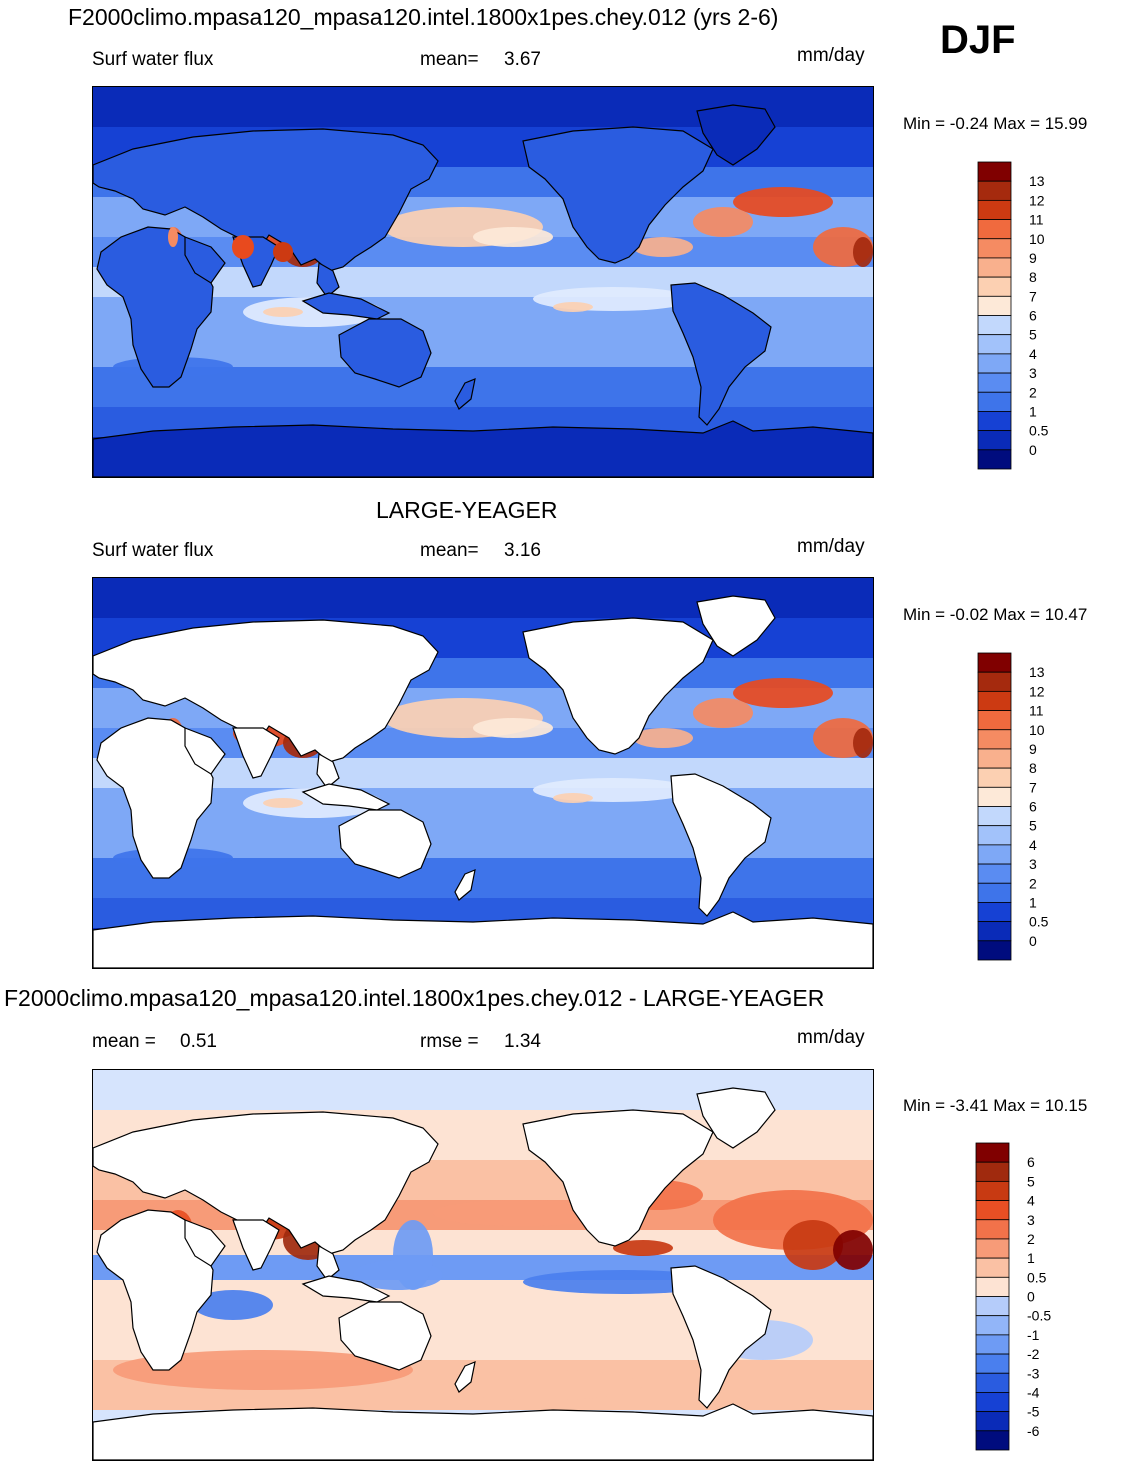 The width and height of the screenshot is (1127, 1466). Describe the element at coordinates (831, 55) in the screenshot. I see `panel-1-units: mm/day` at that location.